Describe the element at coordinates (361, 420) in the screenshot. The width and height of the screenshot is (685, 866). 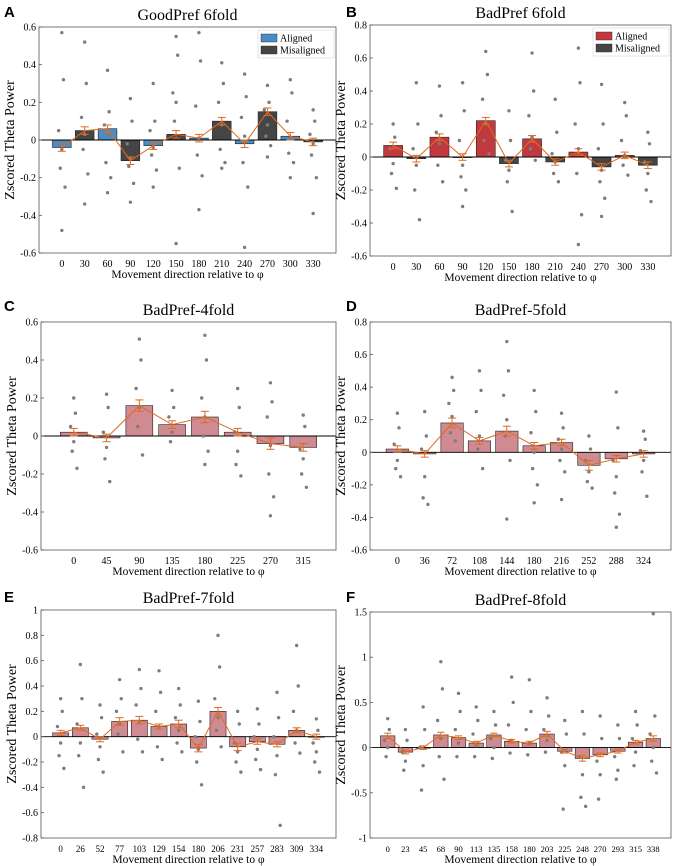
I see `y-tick-label: 0.2` at that location.